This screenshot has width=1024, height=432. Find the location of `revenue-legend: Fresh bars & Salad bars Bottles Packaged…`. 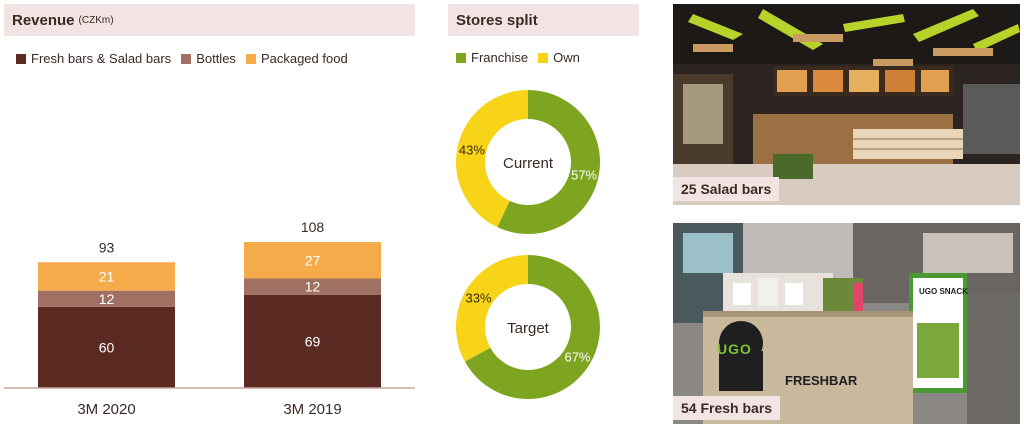

revenue-legend: Fresh bars & Salad bars Bottles Packaged… is located at coordinates (187, 58).